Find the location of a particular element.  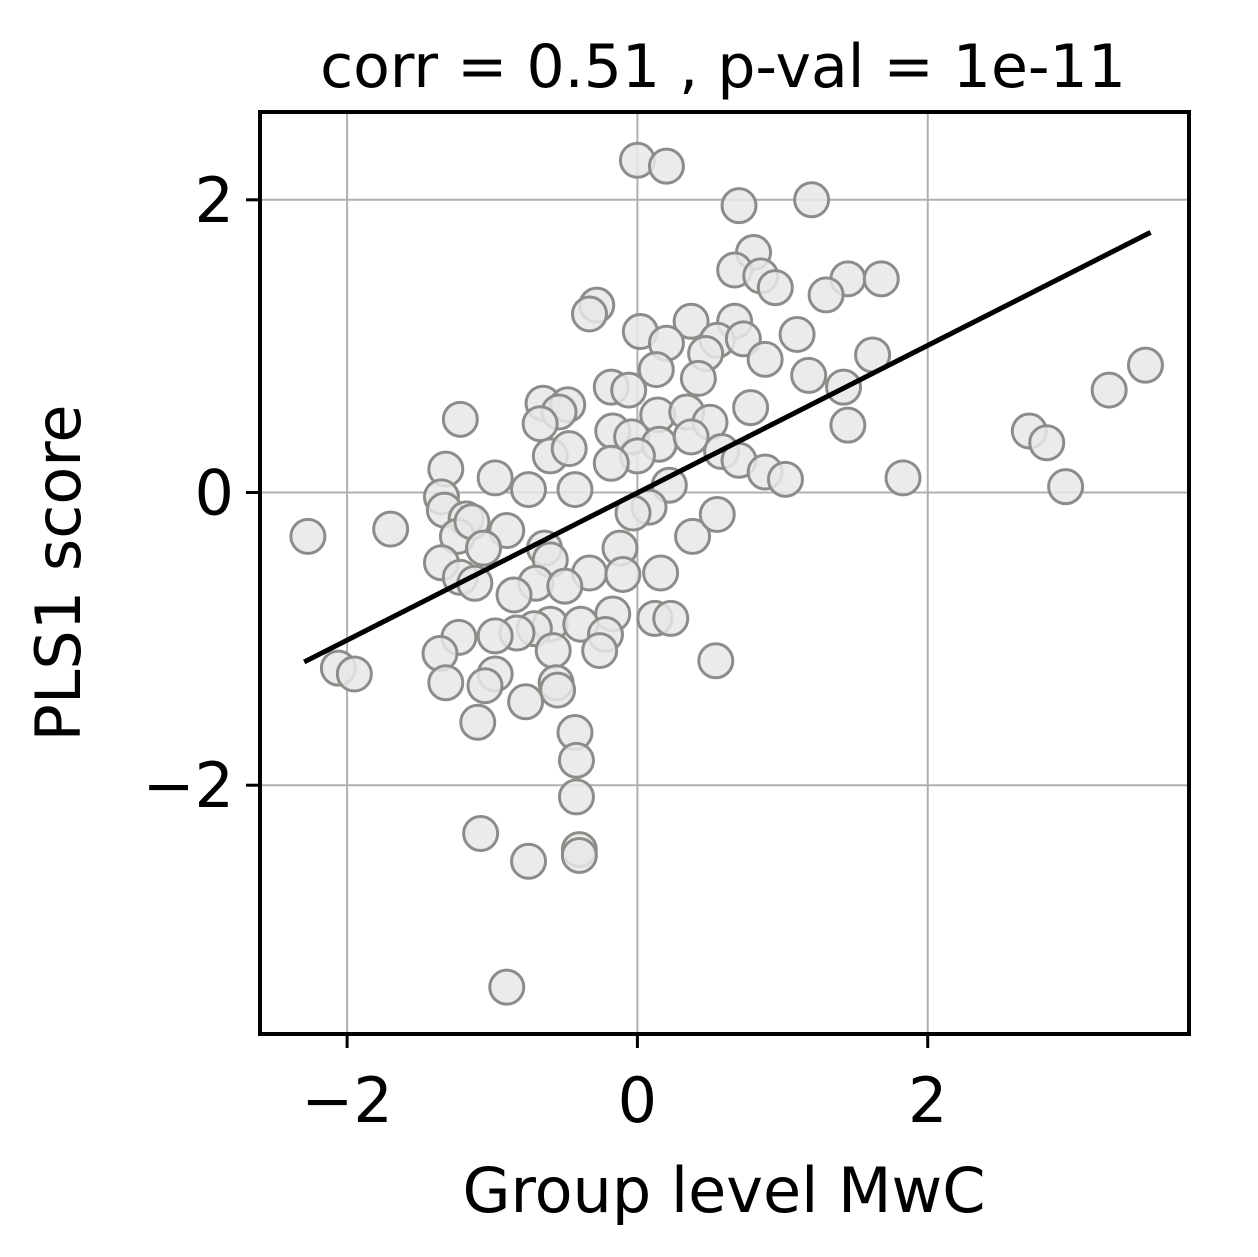

y-tick-label: −2 is located at coordinates (188, 785).